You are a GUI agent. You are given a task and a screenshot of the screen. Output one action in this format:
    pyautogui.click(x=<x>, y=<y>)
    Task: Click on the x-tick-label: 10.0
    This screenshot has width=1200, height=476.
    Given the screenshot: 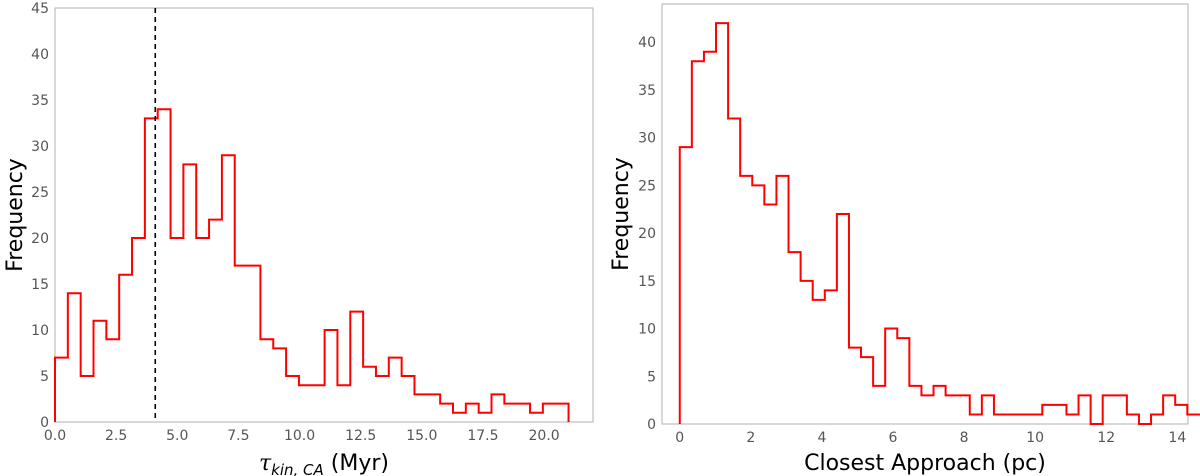 What is the action you would take?
    pyautogui.click(x=299, y=436)
    